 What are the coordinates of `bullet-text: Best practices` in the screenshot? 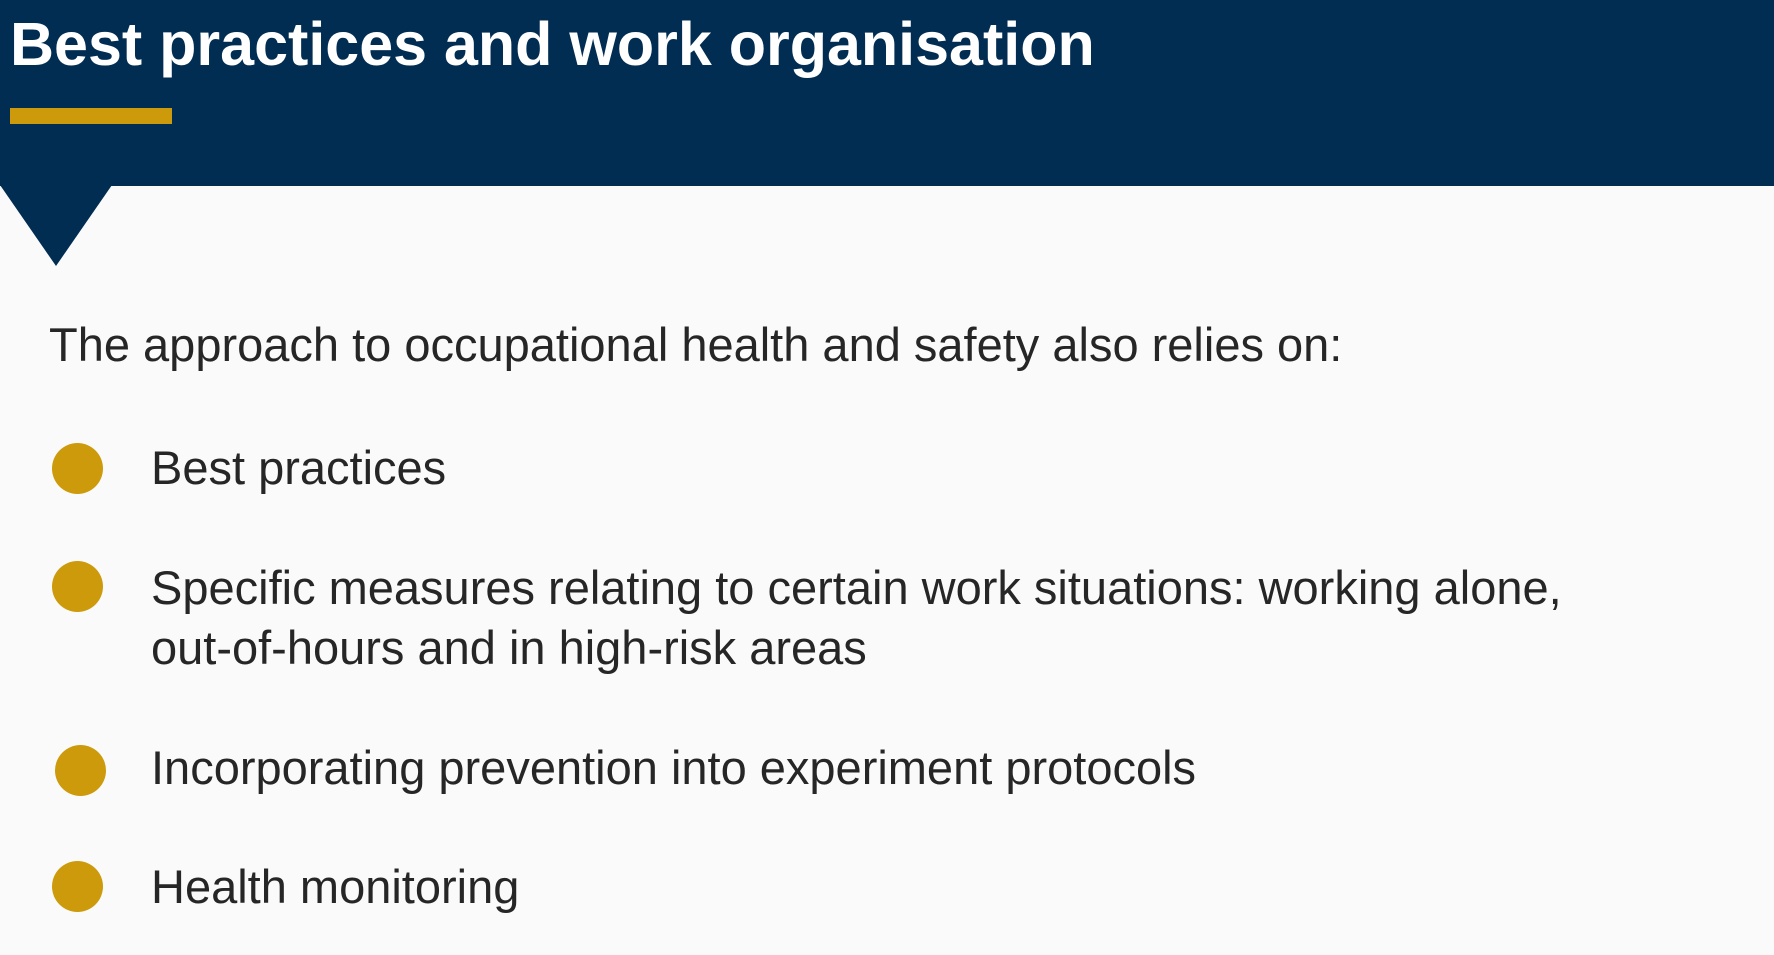 It's located at (299, 467).